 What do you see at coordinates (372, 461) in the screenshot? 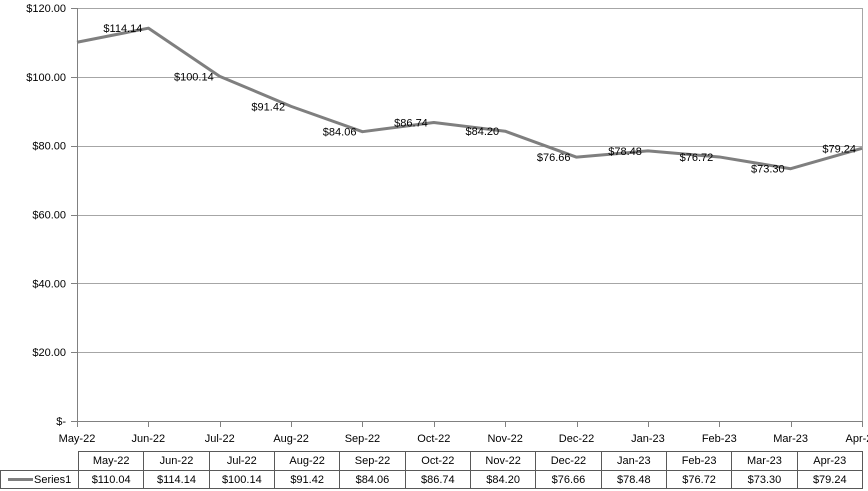
I see `table-header-cell: Sep-22` at bounding box center [372, 461].